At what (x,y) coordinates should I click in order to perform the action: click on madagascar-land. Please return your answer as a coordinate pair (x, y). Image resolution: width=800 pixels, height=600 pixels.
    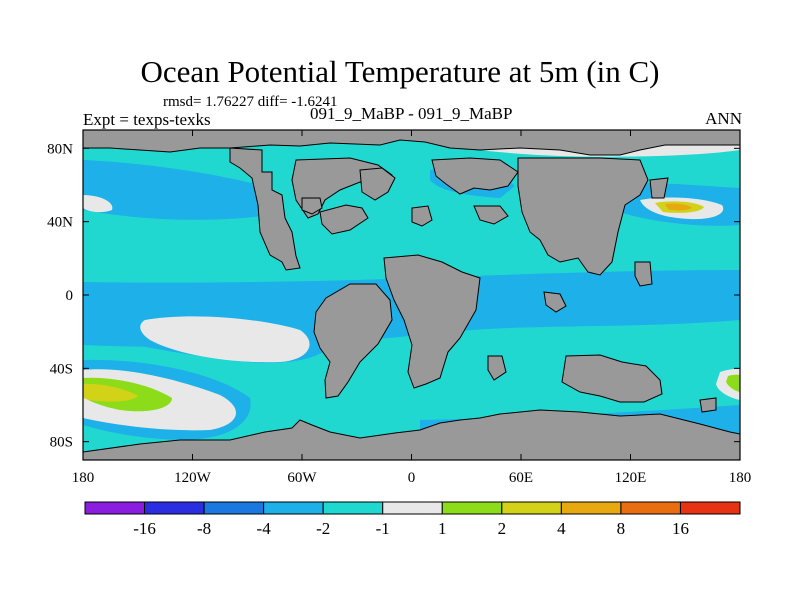
    Looking at the image, I should click on (497, 368).